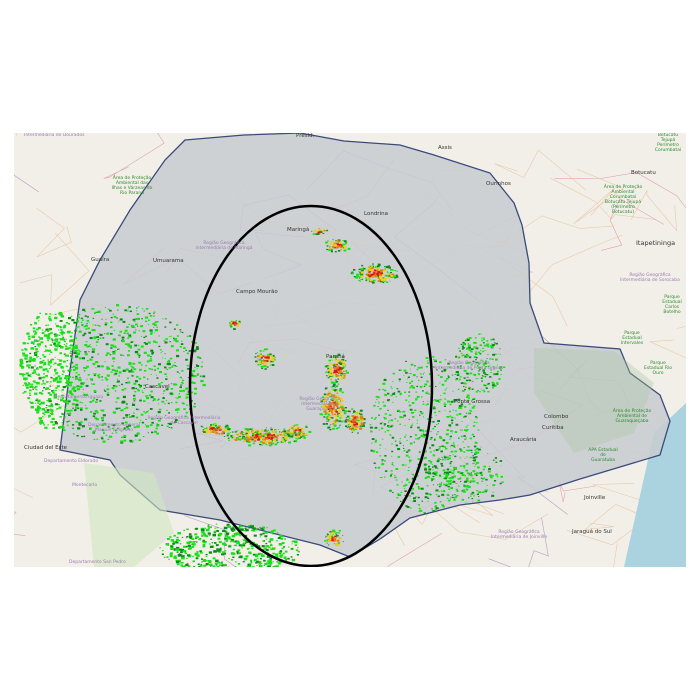 This screenshot has width=699, height=699. Describe the element at coordinates (415, 549) in the screenshot. I see `road` at that location.